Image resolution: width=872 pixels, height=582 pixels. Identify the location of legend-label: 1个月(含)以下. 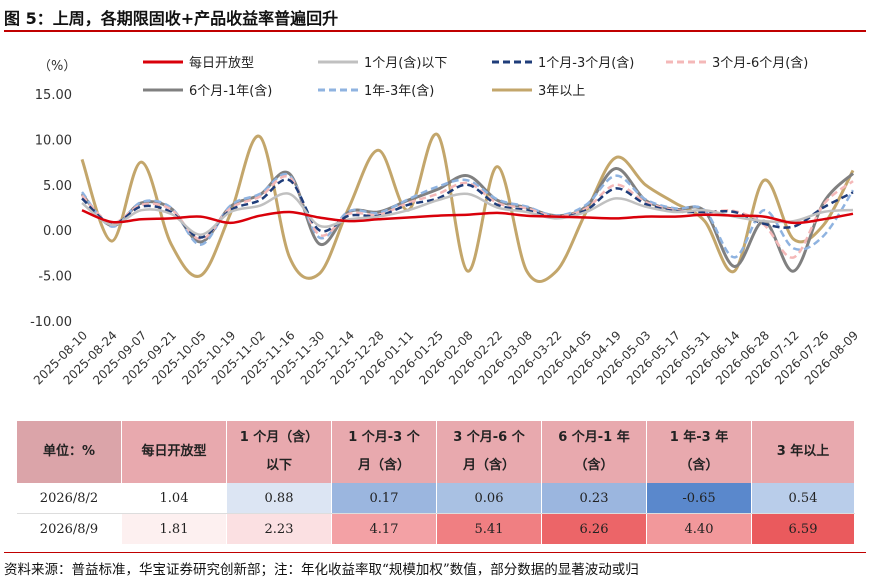
(405, 63).